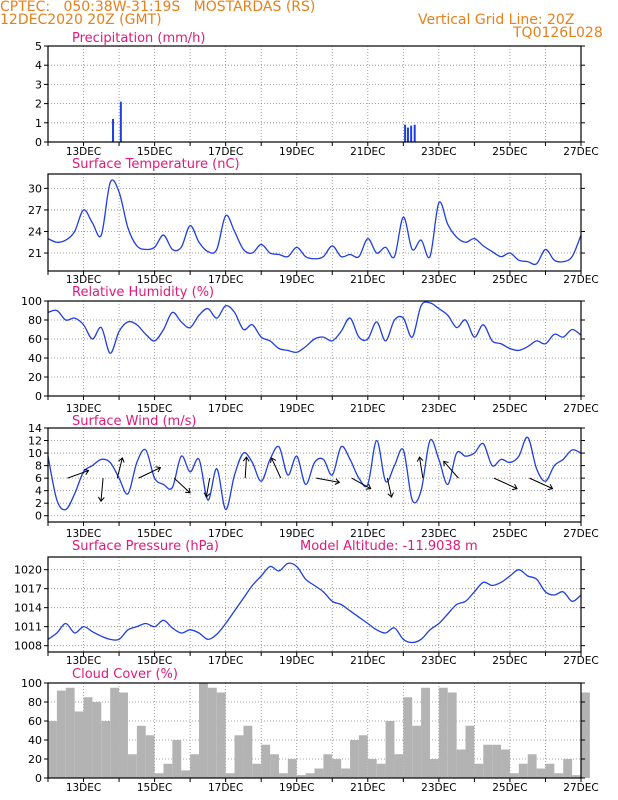 This screenshot has height=800, width=618. Describe the element at coordinates (314, 604) in the screenshot. I see `panel-frame` at that location.